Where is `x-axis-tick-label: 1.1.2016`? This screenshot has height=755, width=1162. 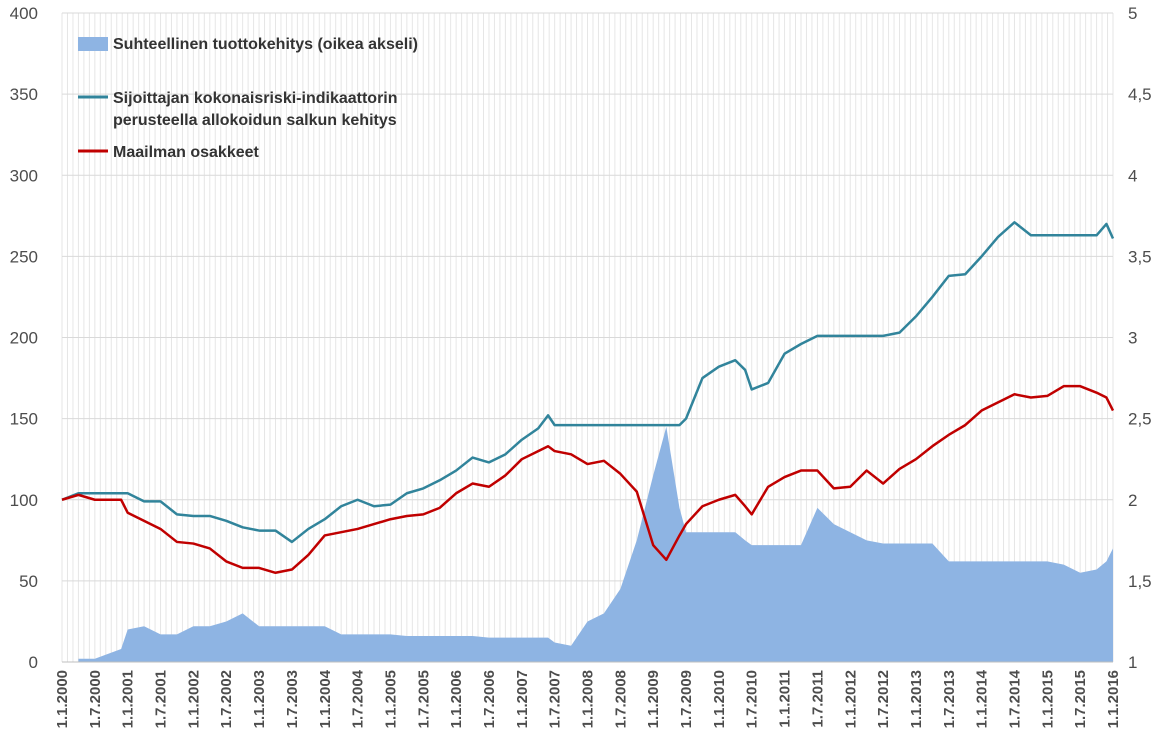
x-axis-tick-label: 1.1.2016 is located at coordinates (1113, 699).